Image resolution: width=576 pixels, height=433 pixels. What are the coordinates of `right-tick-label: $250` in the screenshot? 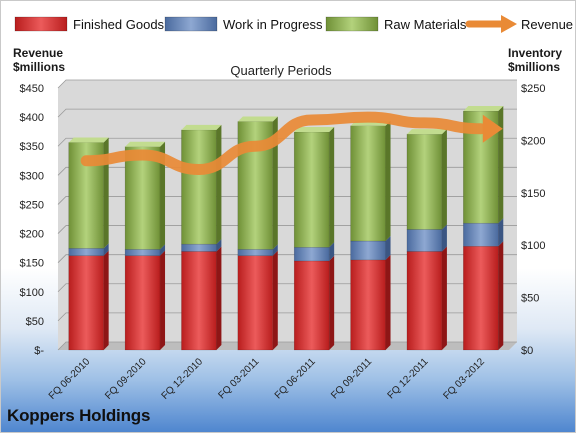 It's located at (533, 89).